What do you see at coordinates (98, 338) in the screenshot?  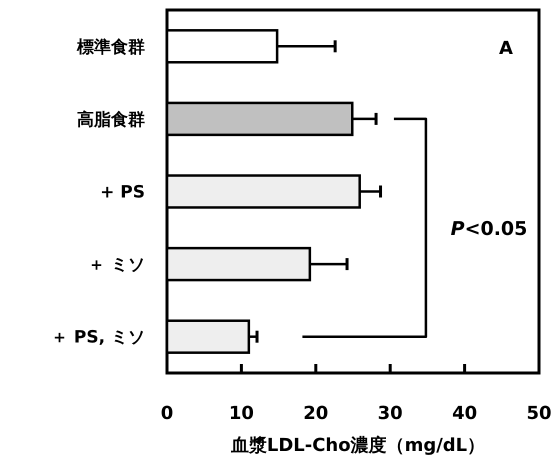 I see `y-tick-label: ＋ PS, ミソ` at bounding box center [98, 338].